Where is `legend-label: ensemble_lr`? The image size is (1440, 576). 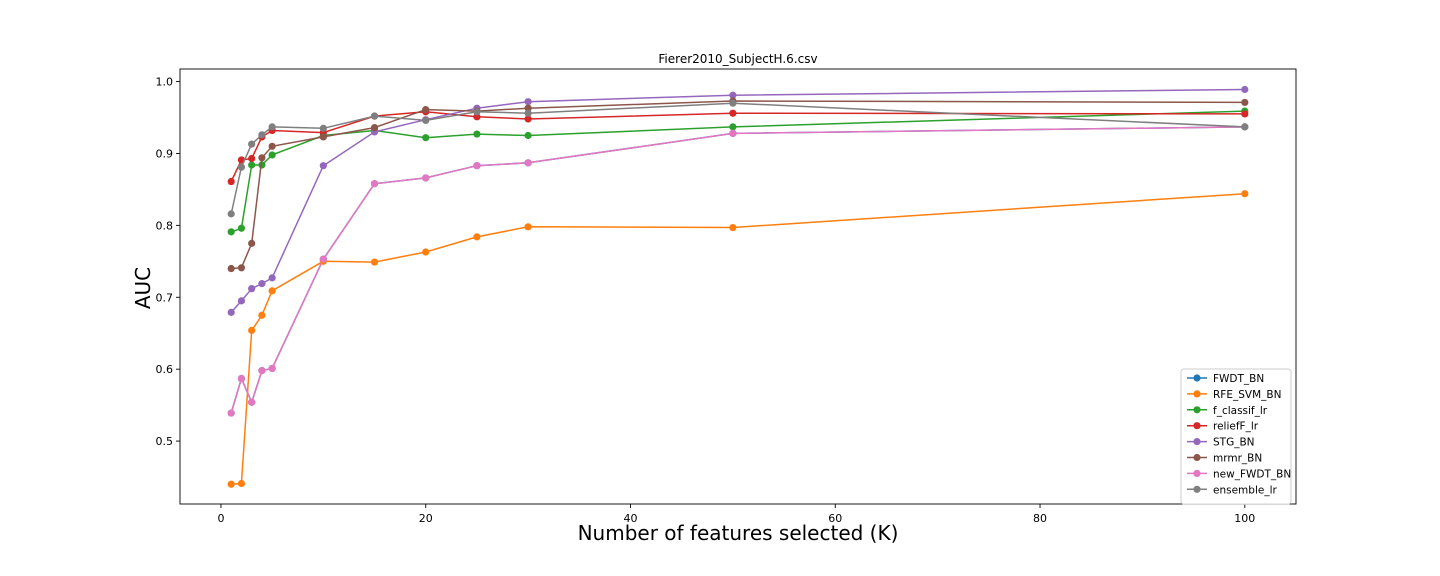 legend-label: ensemble_lr is located at coordinates (1245, 490).